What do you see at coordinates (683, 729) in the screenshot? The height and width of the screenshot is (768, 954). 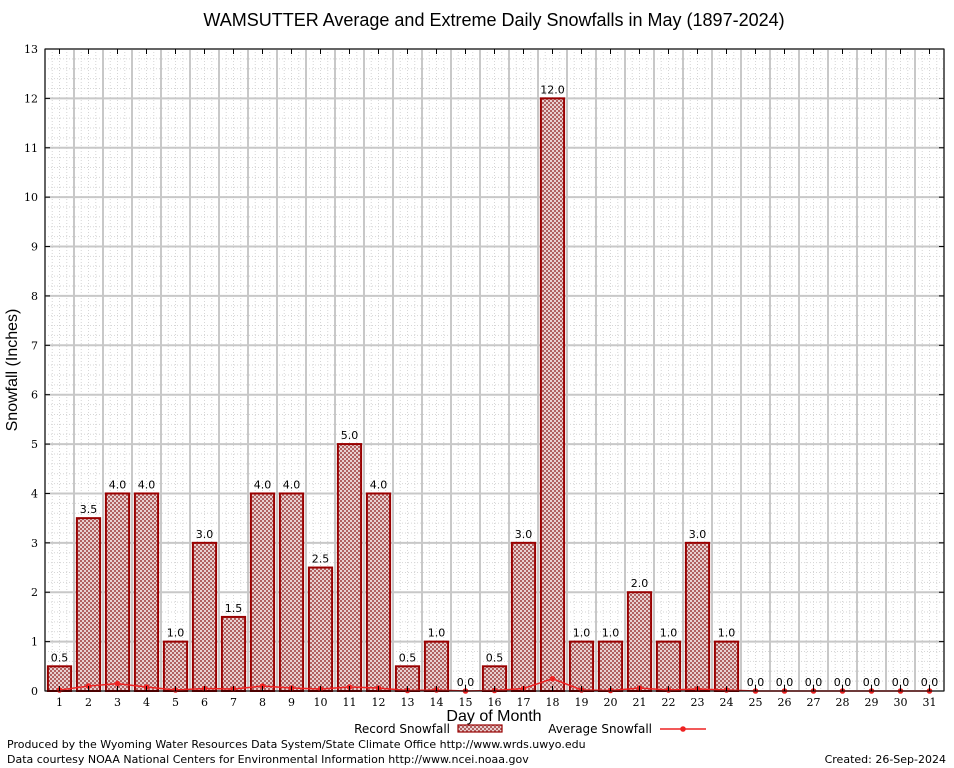 I see `legend-average-marker` at bounding box center [683, 729].